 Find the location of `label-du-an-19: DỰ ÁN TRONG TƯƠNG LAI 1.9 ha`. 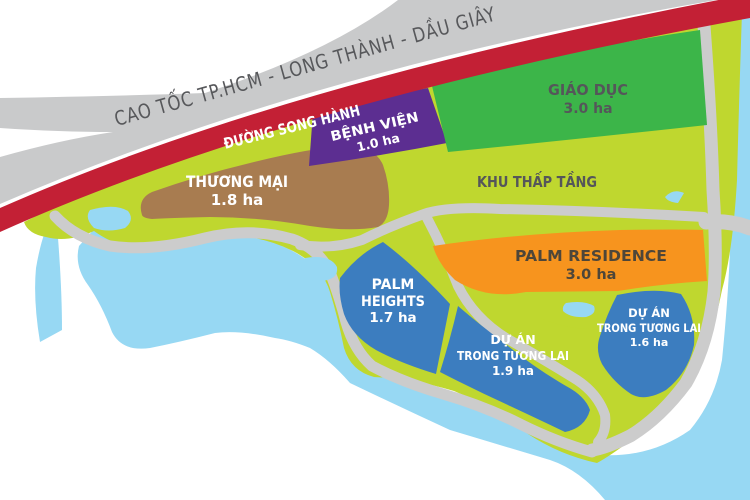

label-du-an-19: DỰ ÁN TRONG TƯƠNG LAI 1.9 ha is located at coordinates (513, 355).